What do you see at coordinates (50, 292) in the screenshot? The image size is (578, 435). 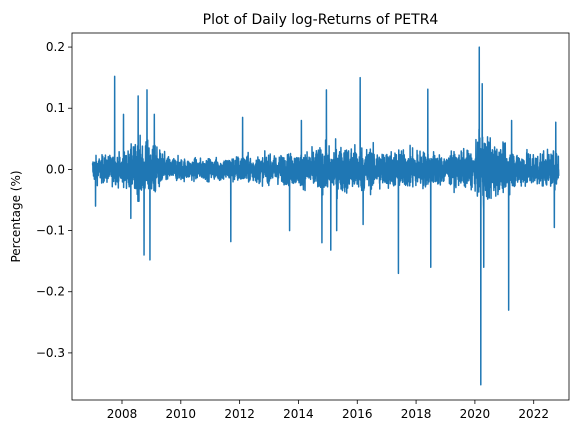 I see `y-tick-label: −0.2` at bounding box center [50, 292].